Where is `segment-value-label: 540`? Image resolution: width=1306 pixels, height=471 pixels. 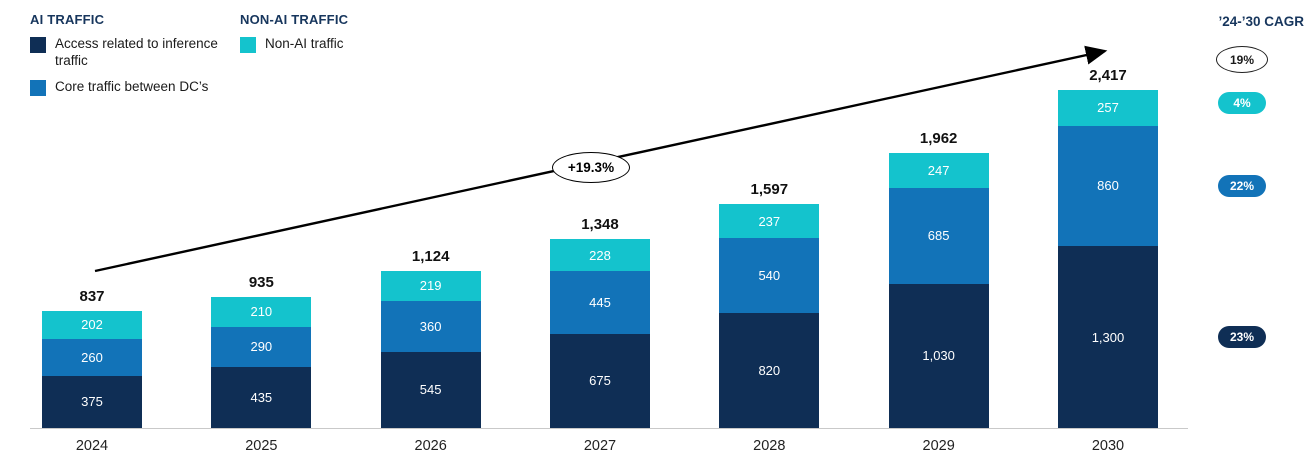
segment-value-label: 540 is located at coordinates (769, 275).